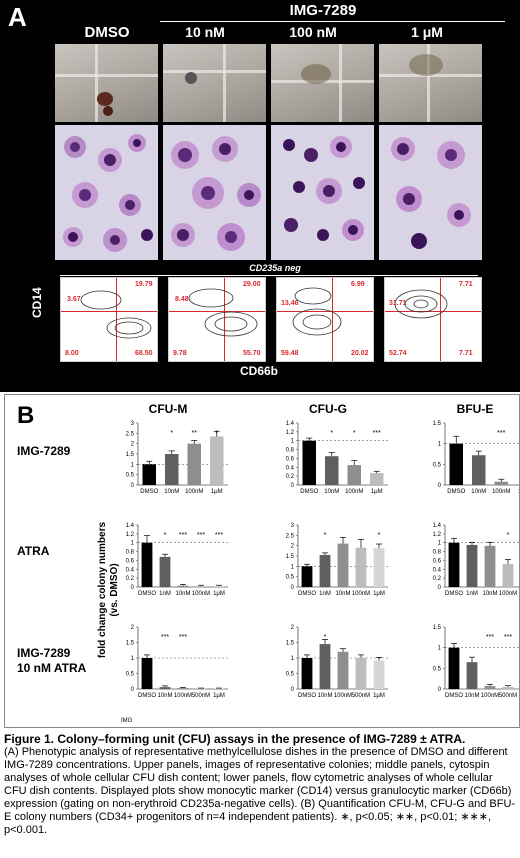  Describe the element at coordinates (472, 594) in the screenshot. I see `x-tick-label: 1nM` at that location.